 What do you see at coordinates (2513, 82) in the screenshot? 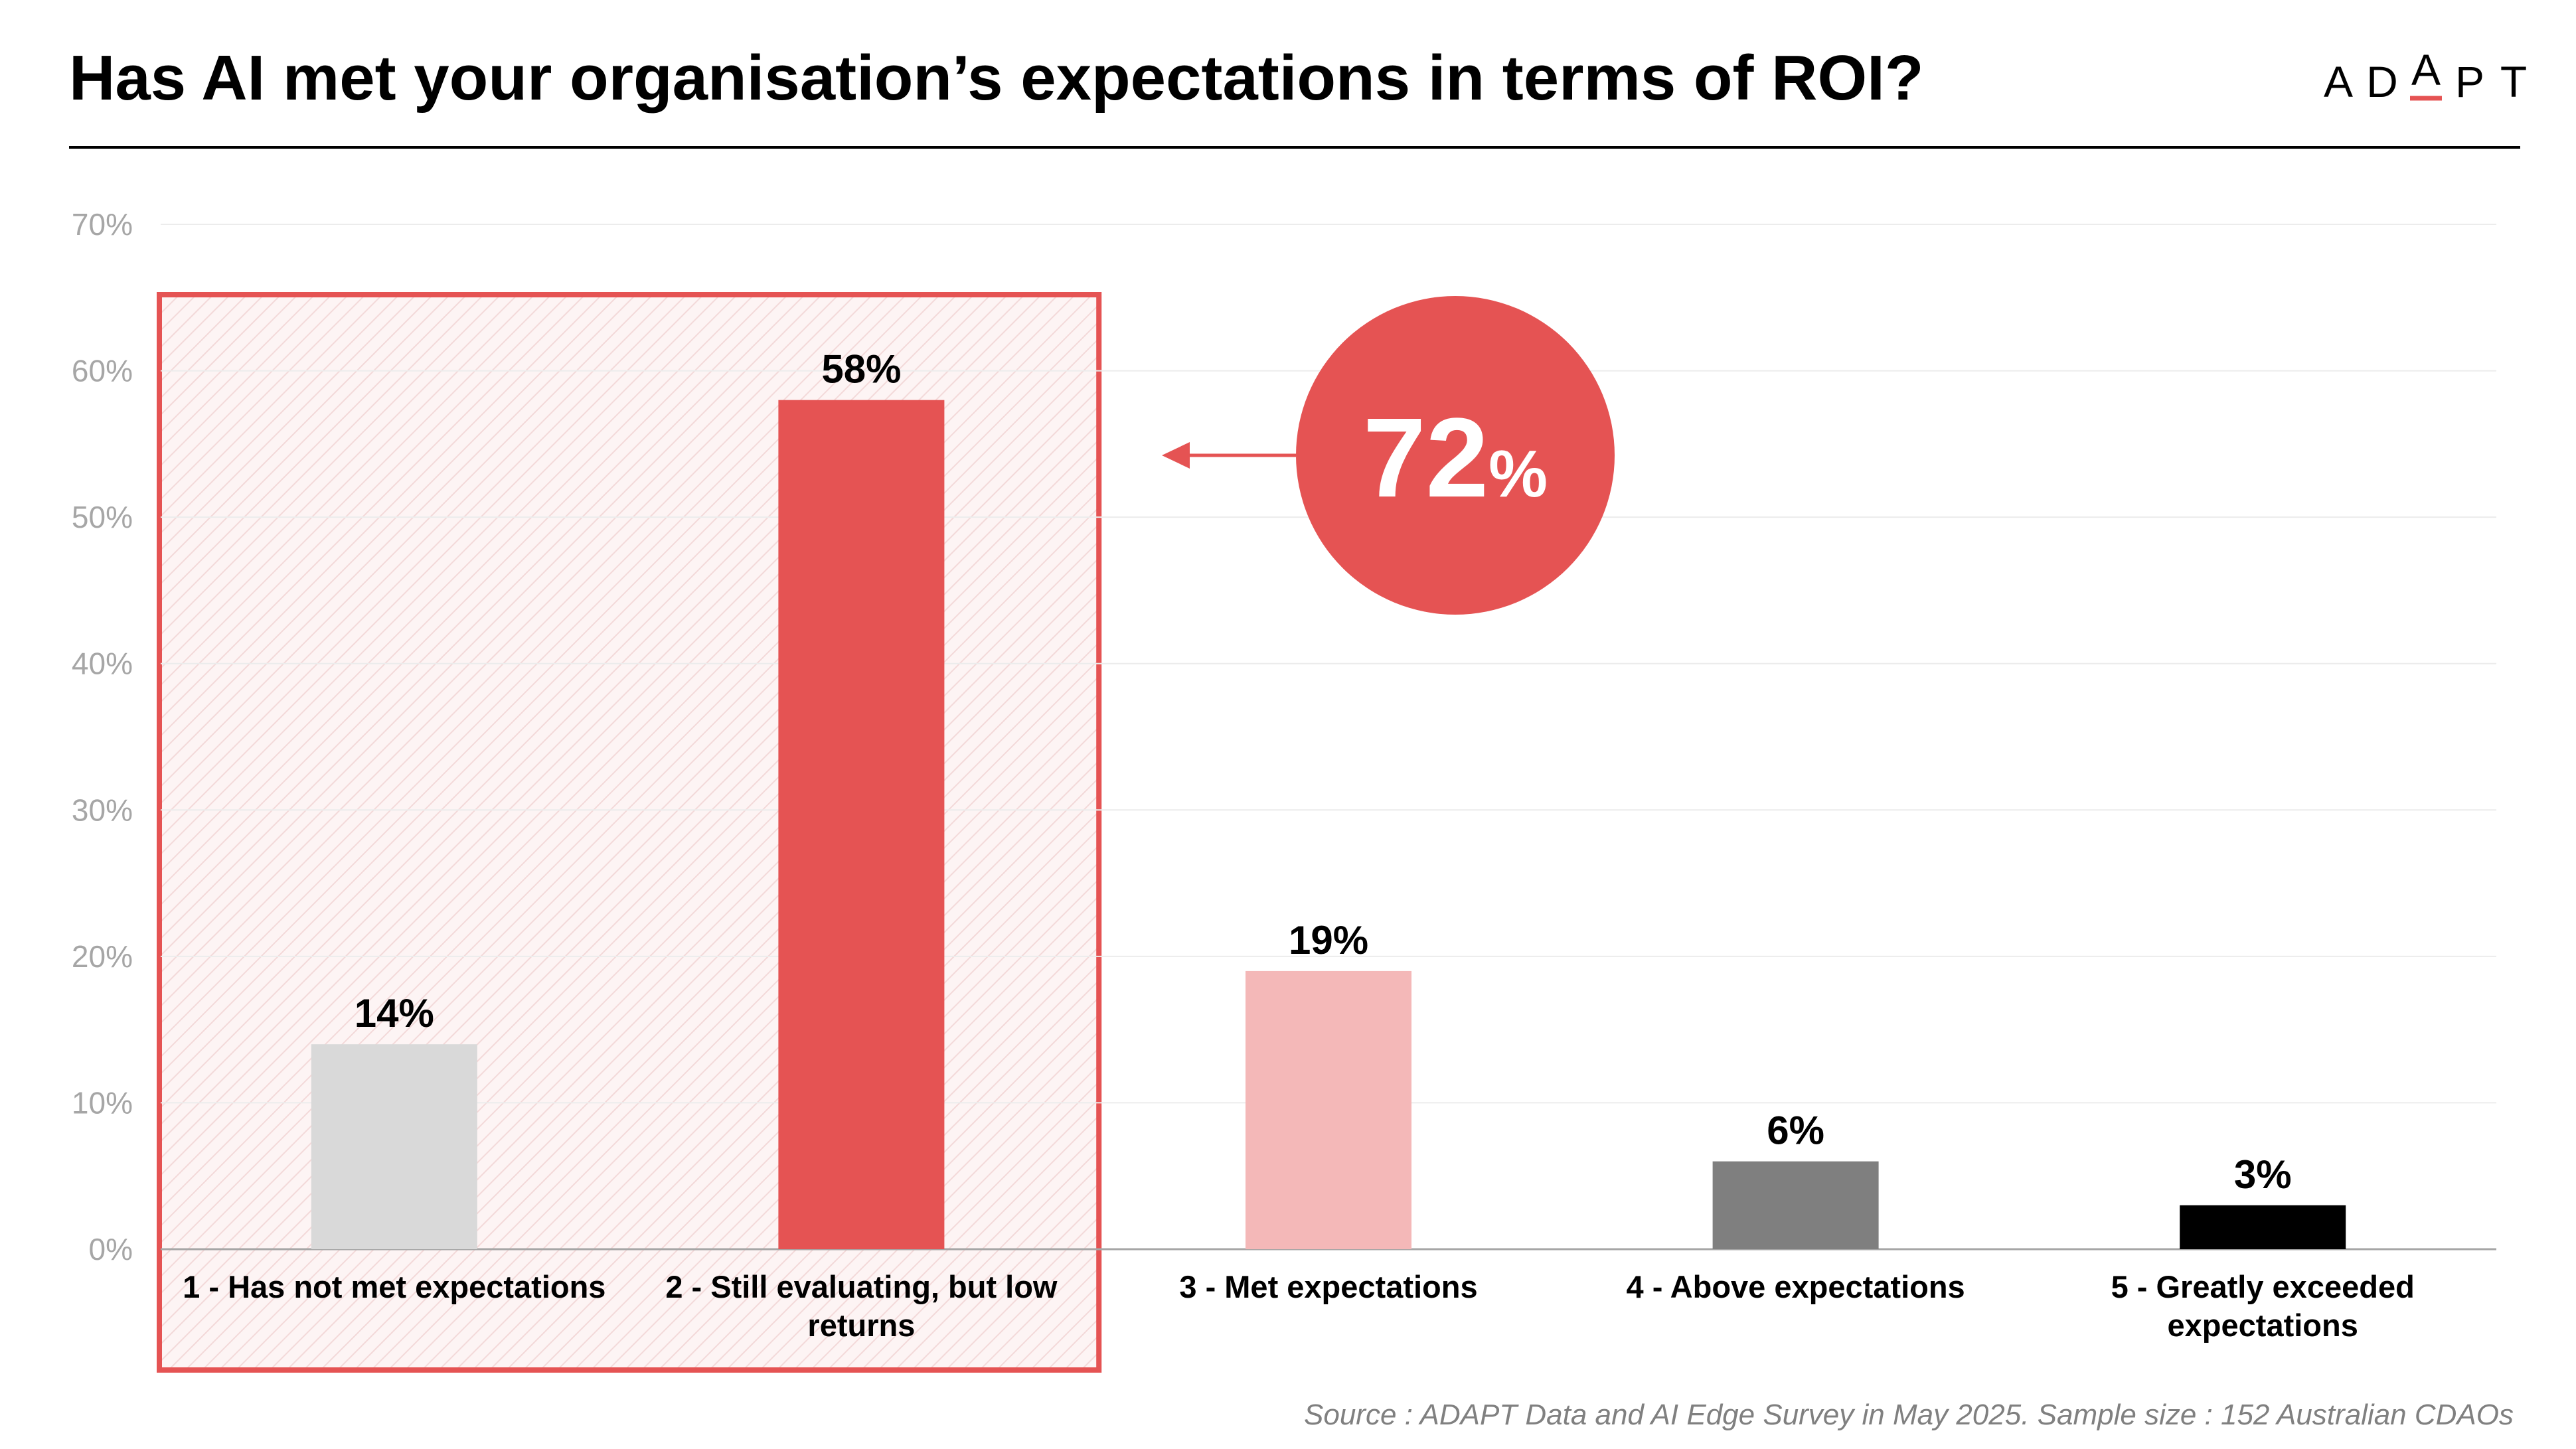
I see `logo-letter: T` at bounding box center [2513, 82].